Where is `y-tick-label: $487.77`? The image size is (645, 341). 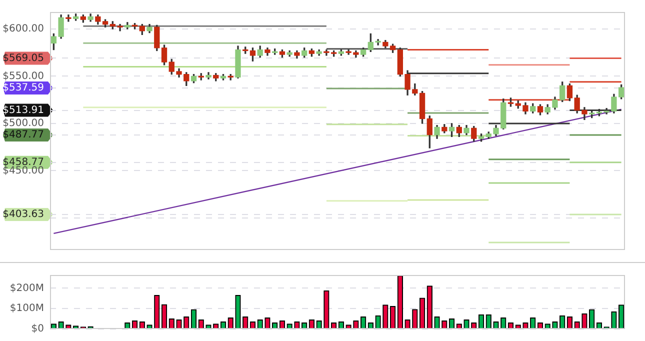 y-tick-label: $487.77 is located at coordinates (23, 135).